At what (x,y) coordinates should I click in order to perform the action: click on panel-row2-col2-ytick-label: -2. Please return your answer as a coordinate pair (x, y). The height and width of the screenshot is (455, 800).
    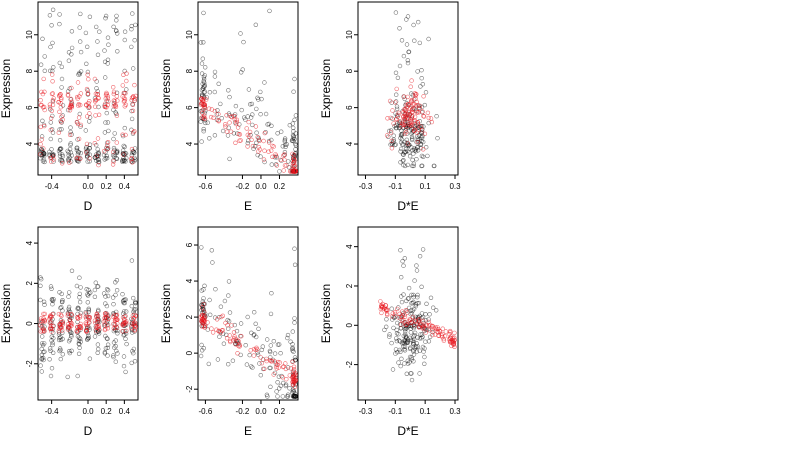
    Looking at the image, I should click on (189, 389).